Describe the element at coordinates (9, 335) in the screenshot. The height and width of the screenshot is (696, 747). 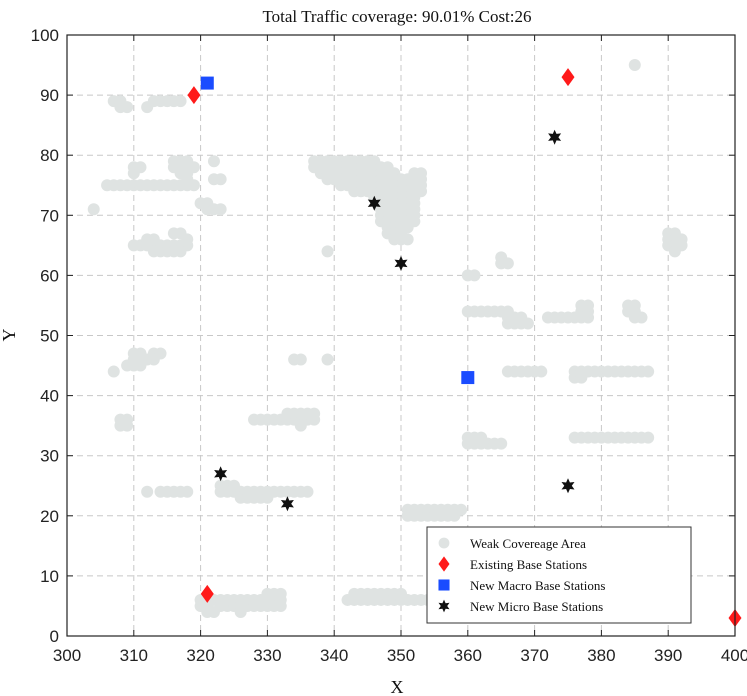
I see `y-axis-label: Y` at that location.